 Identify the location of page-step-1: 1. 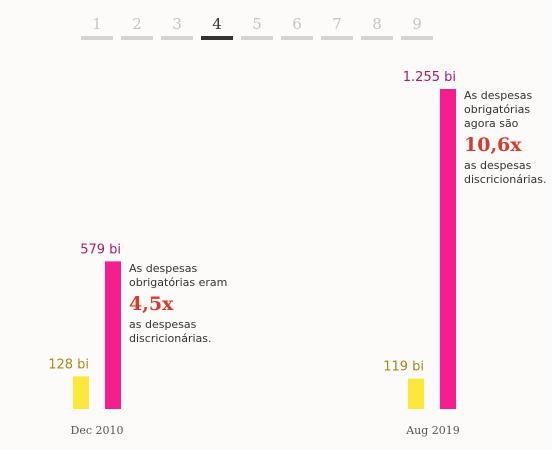
(97, 27).